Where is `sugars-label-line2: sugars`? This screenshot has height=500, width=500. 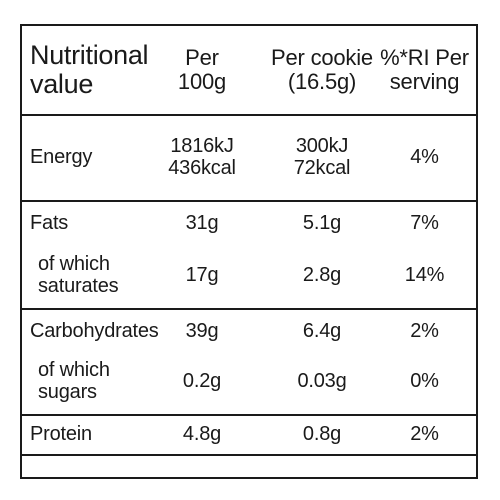 sugars-label-line2: sugars is located at coordinates (67, 392).